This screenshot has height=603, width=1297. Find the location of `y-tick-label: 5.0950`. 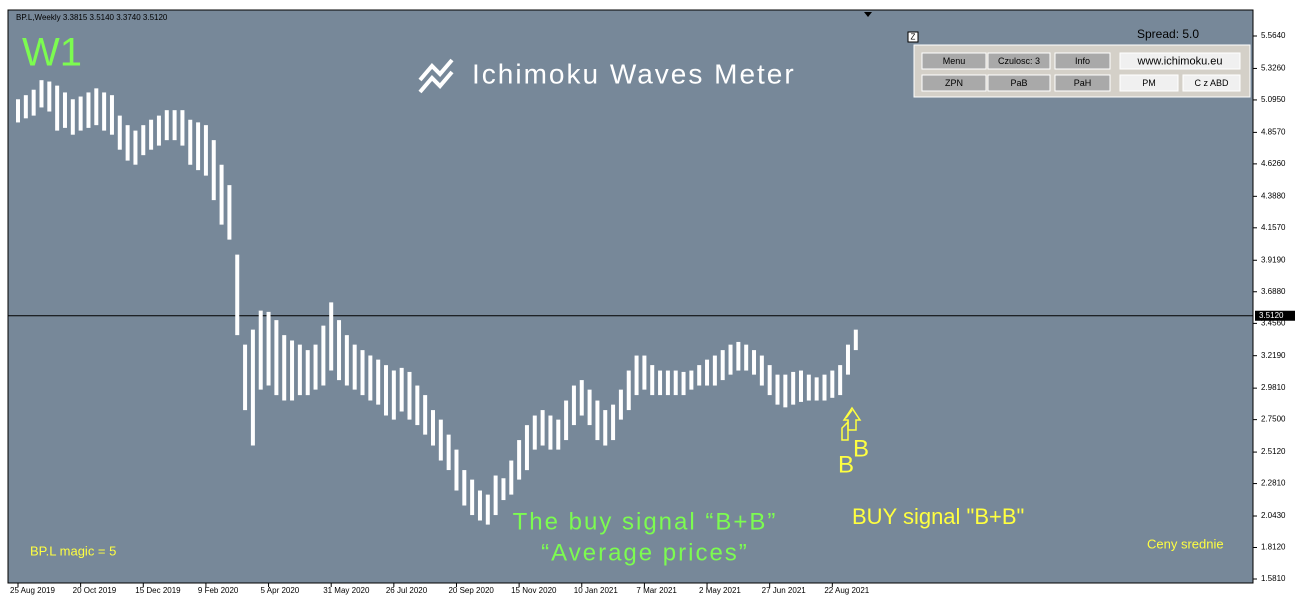

y-tick-label: 5.0950 is located at coordinates (1273, 99).